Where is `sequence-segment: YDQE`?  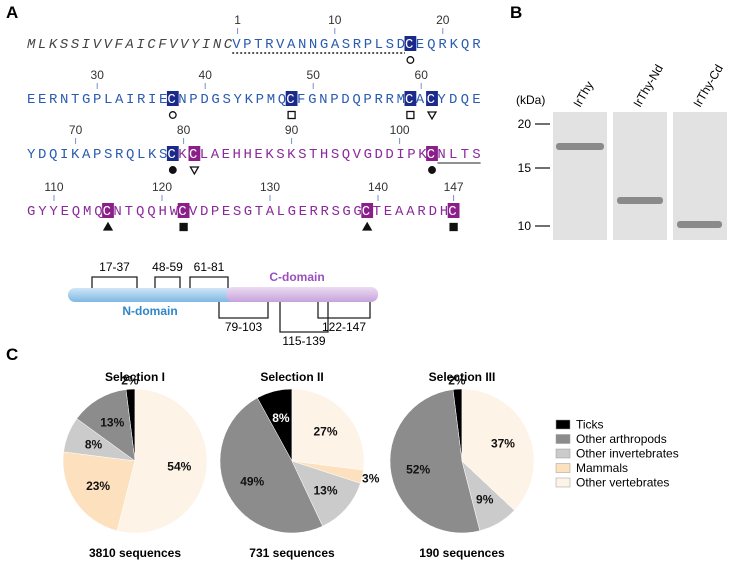 sequence-segment: YDQE is located at coordinates (458, 100).